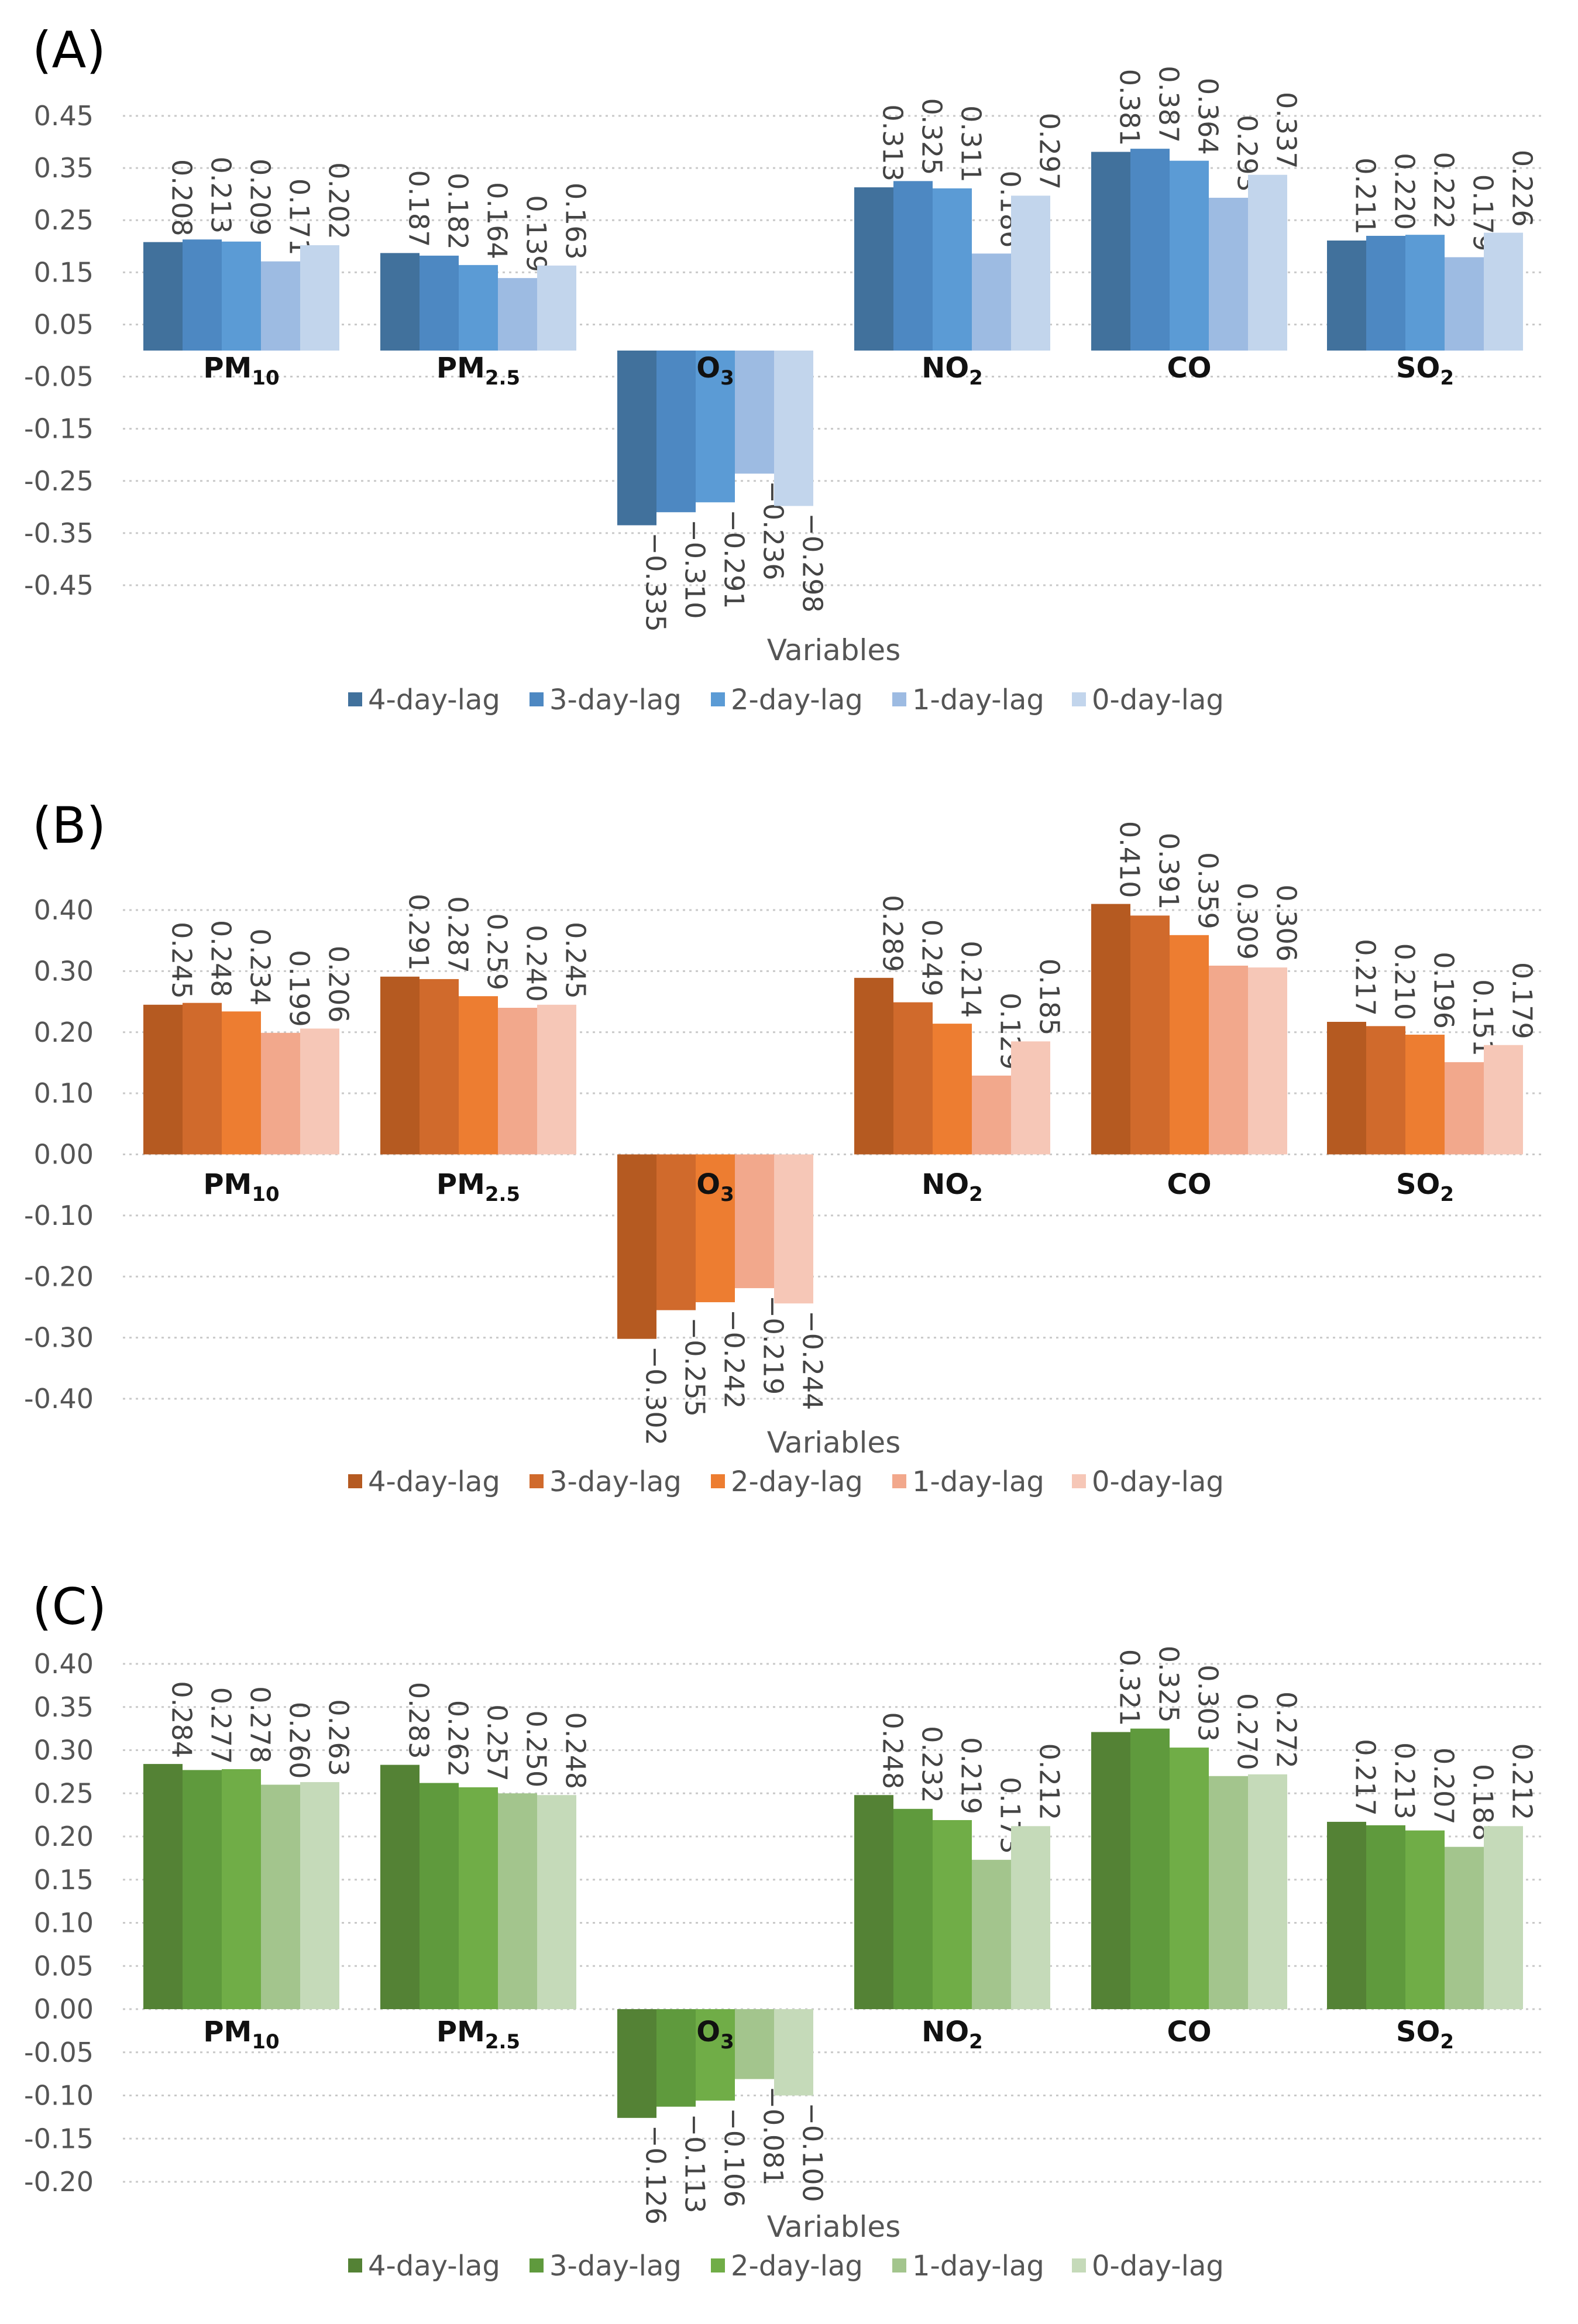 The height and width of the screenshot is (2324, 1578). What do you see at coordinates (1169, 104) in the screenshot?
I see `data-label: 0.387` at bounding box center [1169, 104].